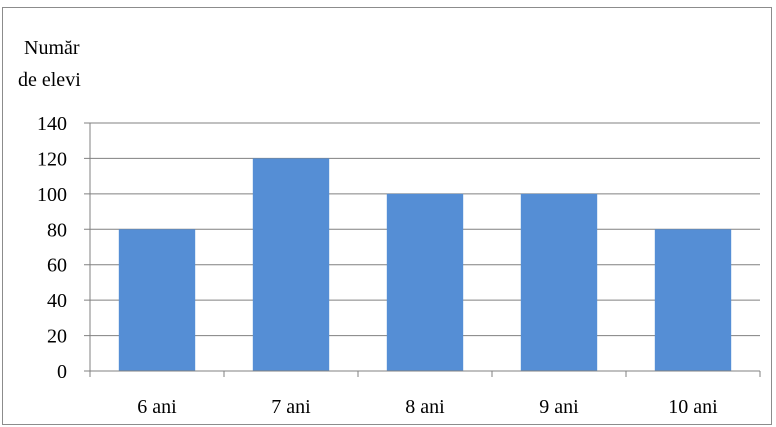 This screenshot has height=427, width=776. I want to click on y-tick-labels: 0 20 40 60 80 100 120 140, so click(52, 248).